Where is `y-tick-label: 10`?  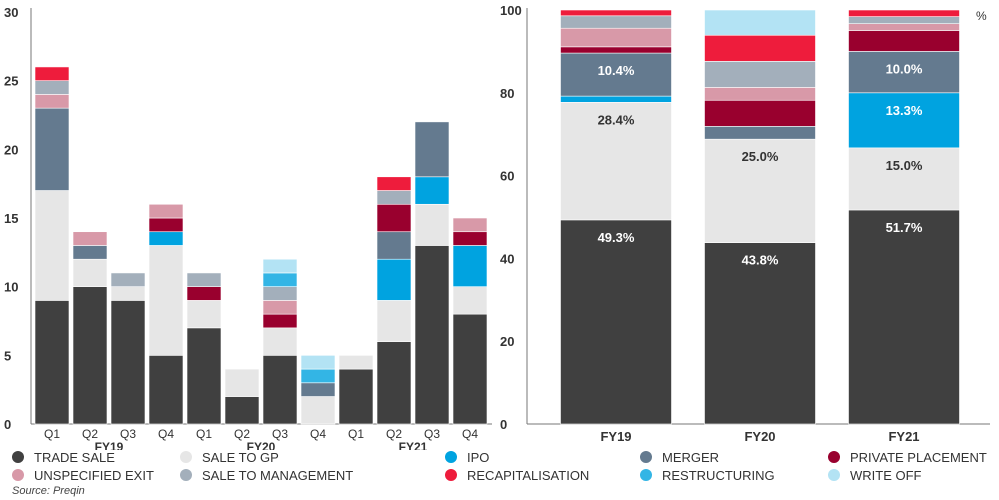
y-tick-label: 10 is located at coordinates (11, 287).